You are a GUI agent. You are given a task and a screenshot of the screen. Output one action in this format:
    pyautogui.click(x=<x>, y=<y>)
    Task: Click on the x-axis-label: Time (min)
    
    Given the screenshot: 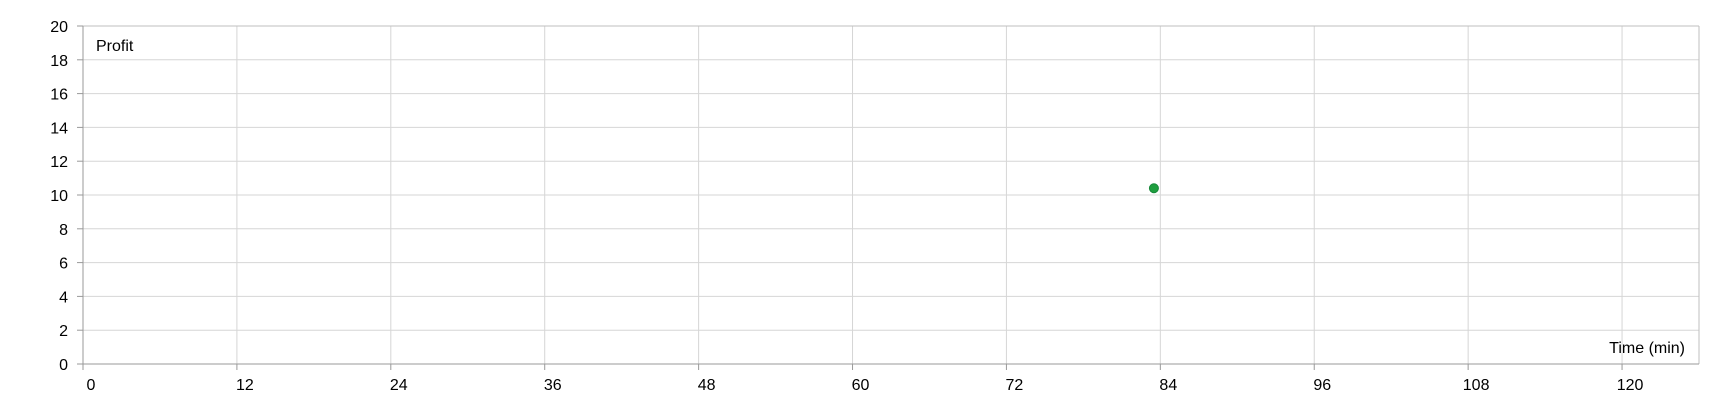 What is the action you would take?
    pyautogui.click(x=1647, y=348)
    